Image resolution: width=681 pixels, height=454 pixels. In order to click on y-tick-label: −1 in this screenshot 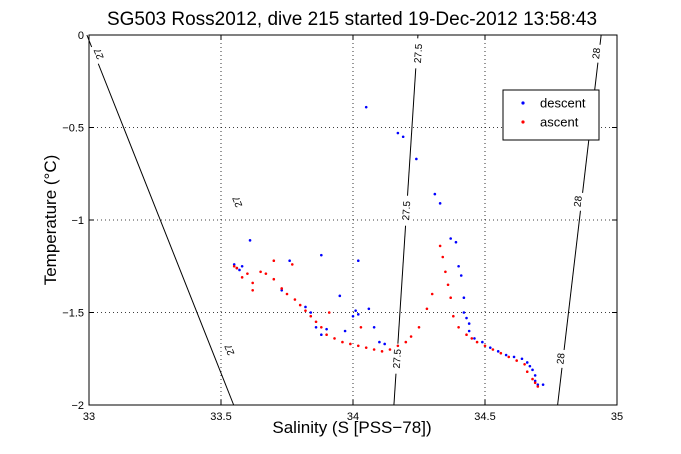, I will do `click(77, 221)`.